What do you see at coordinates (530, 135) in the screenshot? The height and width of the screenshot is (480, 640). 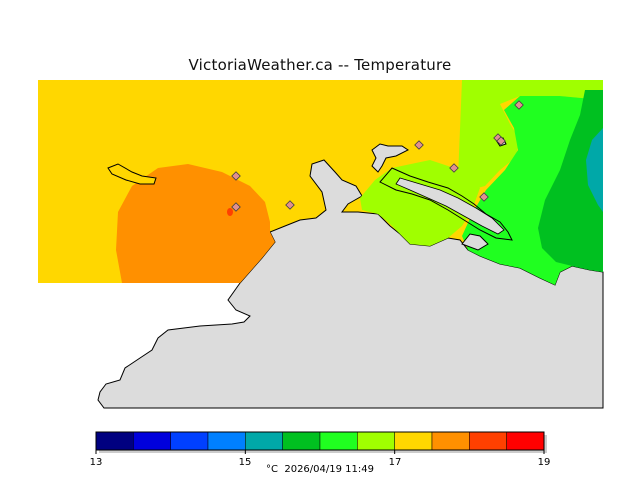 I see `temp-zone-17-17.5-ne` at bounding box center [530, 135].